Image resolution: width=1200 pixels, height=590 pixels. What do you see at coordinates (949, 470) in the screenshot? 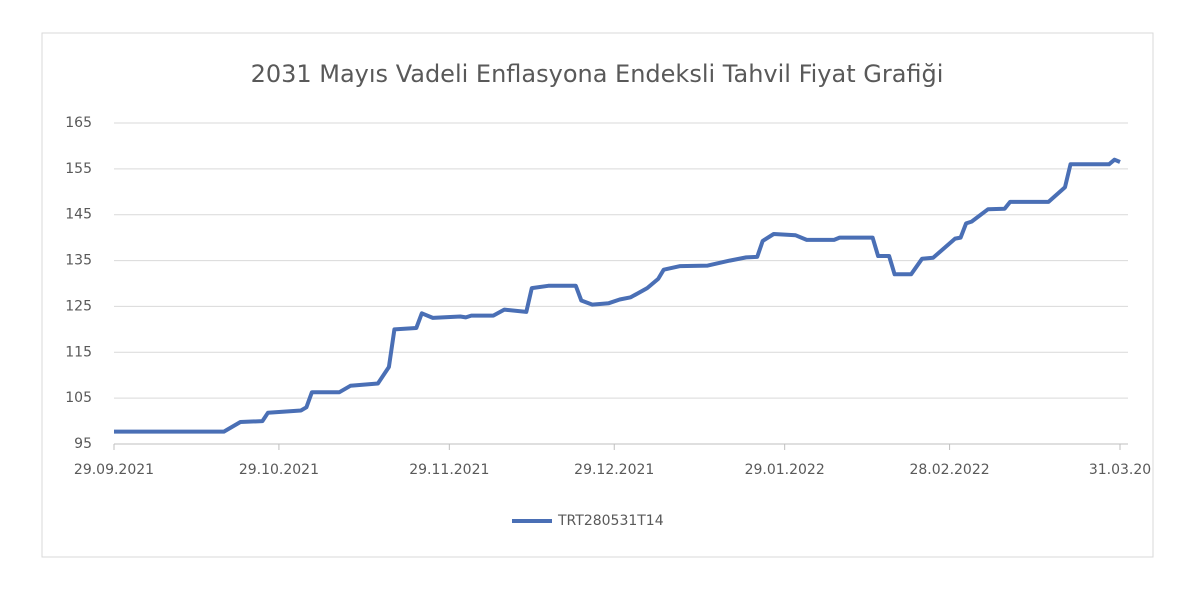
I see `x-tick-label: 28.02.2022` at bounding box center [949, 470].